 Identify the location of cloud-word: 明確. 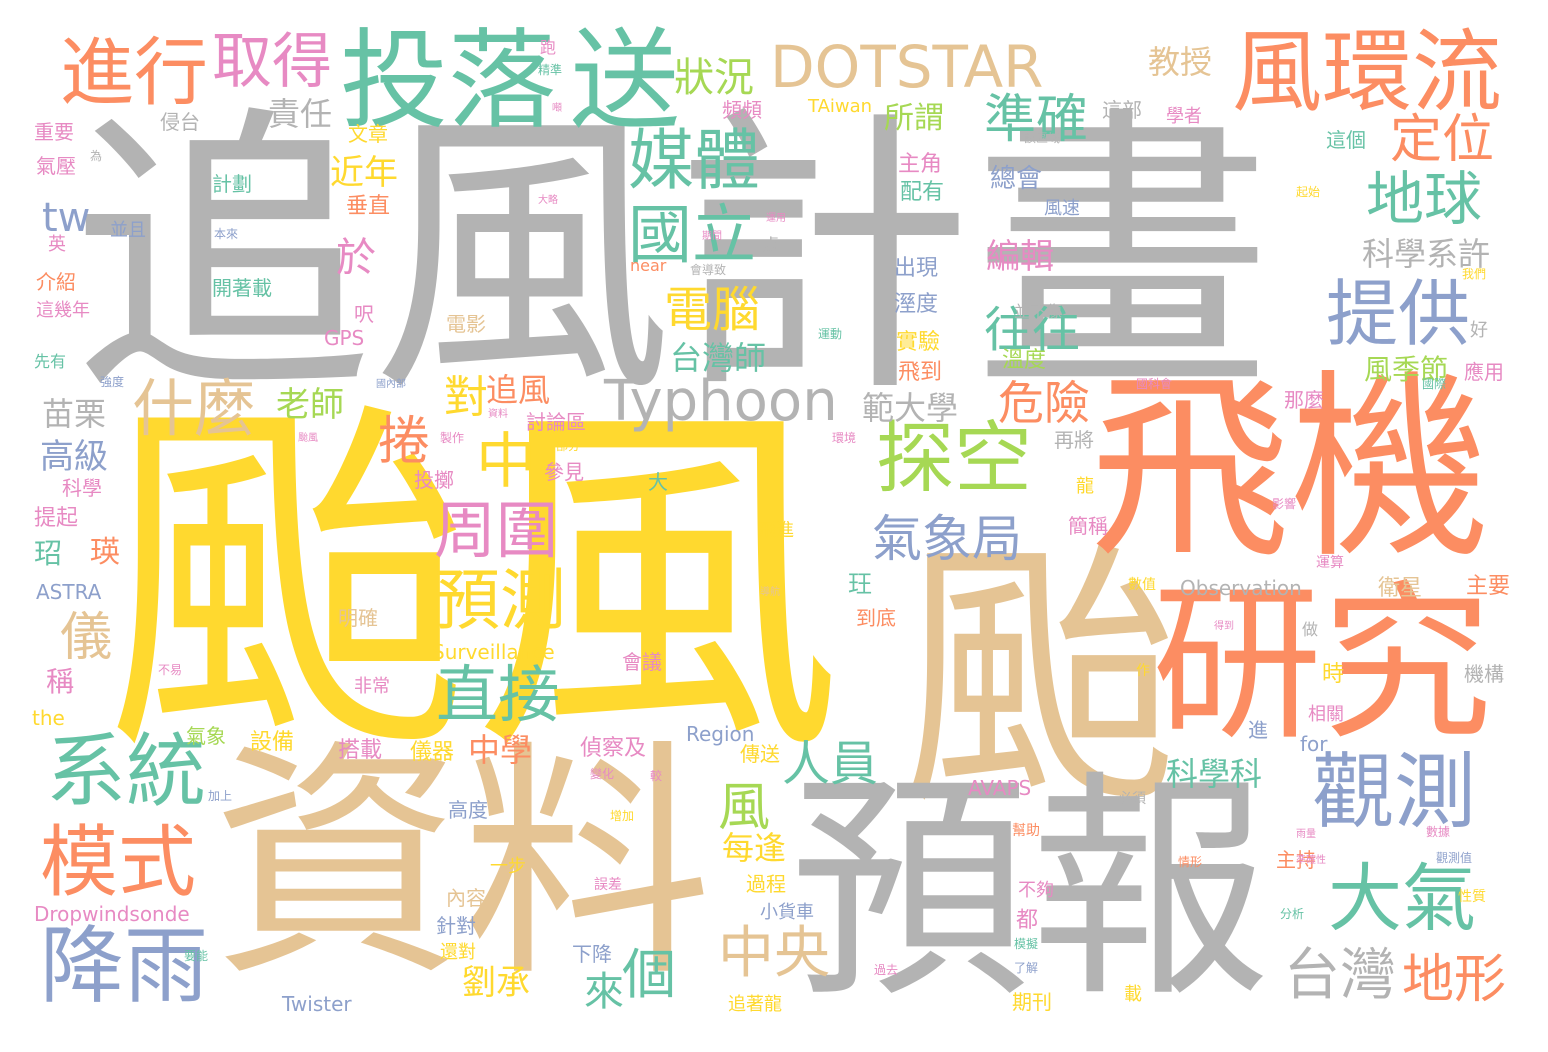
(358, 618).